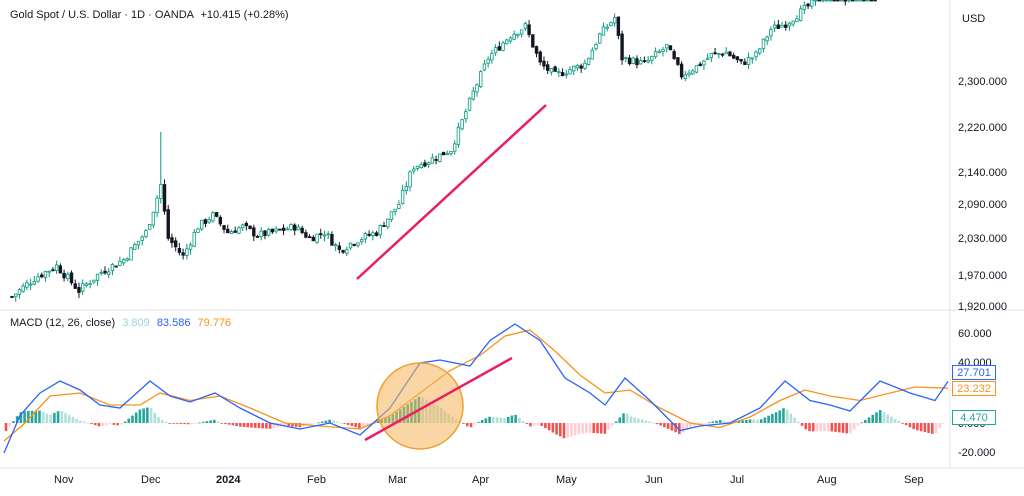  Describe the element at coordinates (974, 19) in the screenshot. I see `currency-label: USD` at that location.